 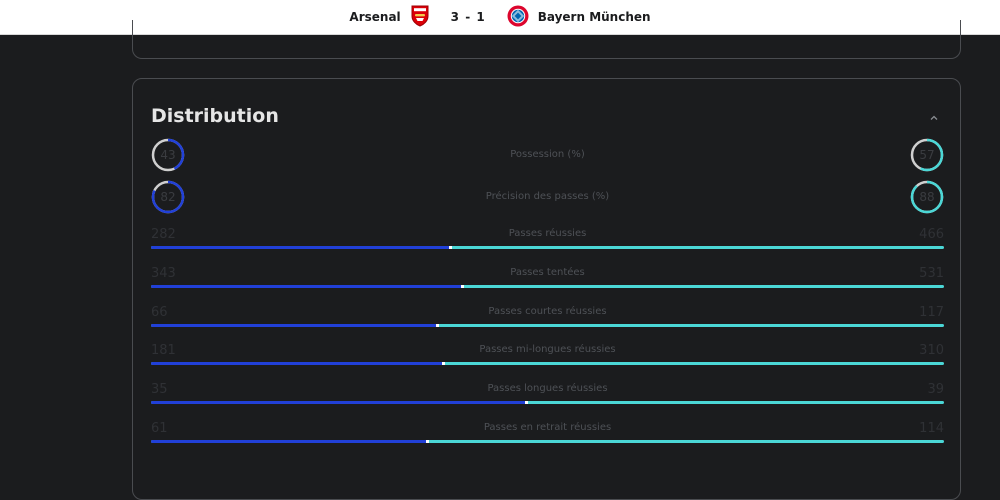 I want to click on away-stat-value: 57, so click(x=927, y=155).